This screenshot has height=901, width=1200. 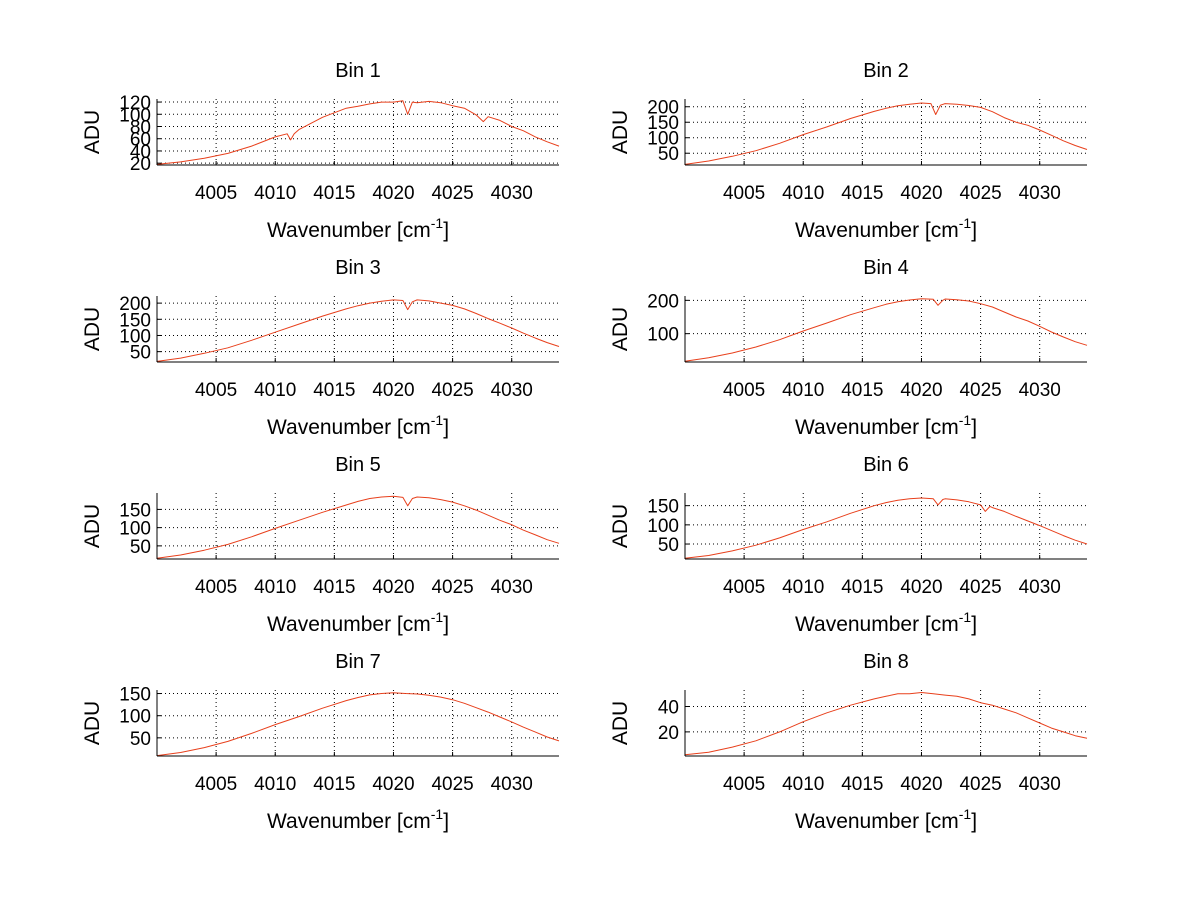 What do you see at coordinates (358, 268) in the screenshot?
I see `subplot-title: Bin 3` at bounding box center [358, 268].